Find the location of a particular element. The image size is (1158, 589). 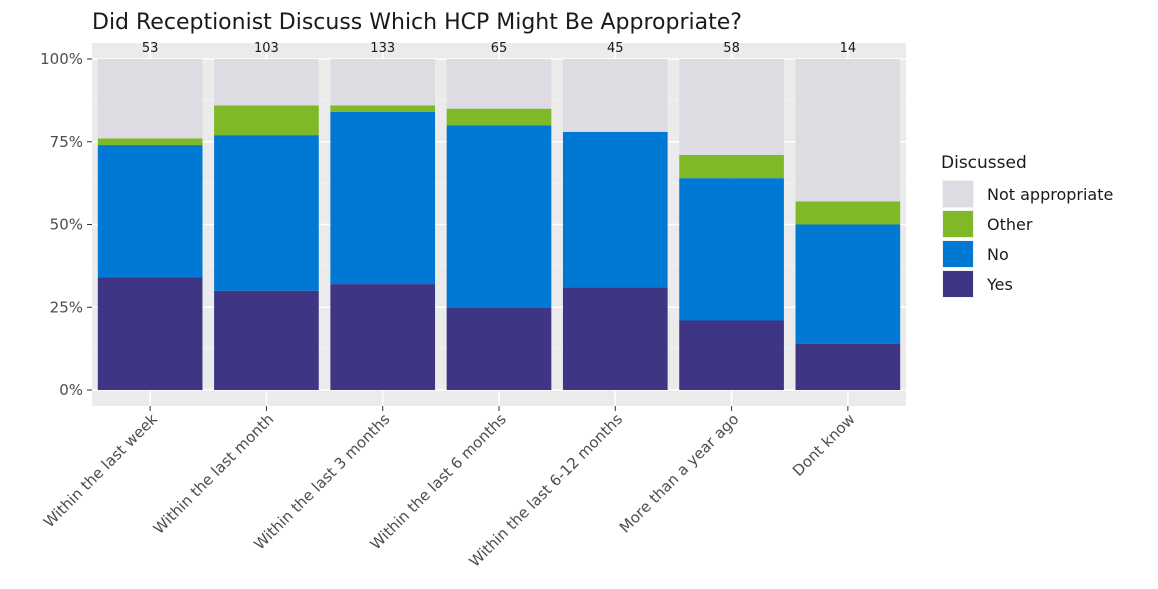

legend: Discussed Not appropriate Other No Yes is located at coordinates (1027, 225).